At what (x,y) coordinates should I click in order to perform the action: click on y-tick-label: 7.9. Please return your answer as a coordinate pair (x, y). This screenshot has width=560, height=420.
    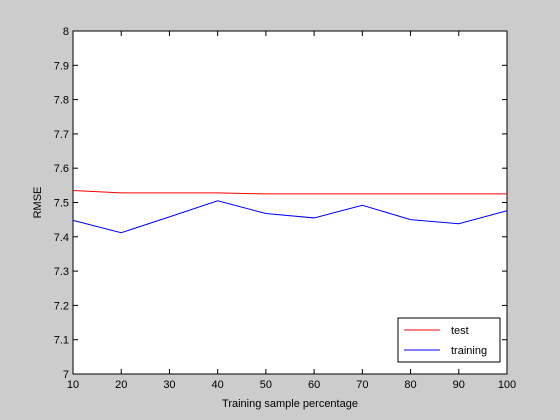
    Looking at the image, I should click on (61, 66).